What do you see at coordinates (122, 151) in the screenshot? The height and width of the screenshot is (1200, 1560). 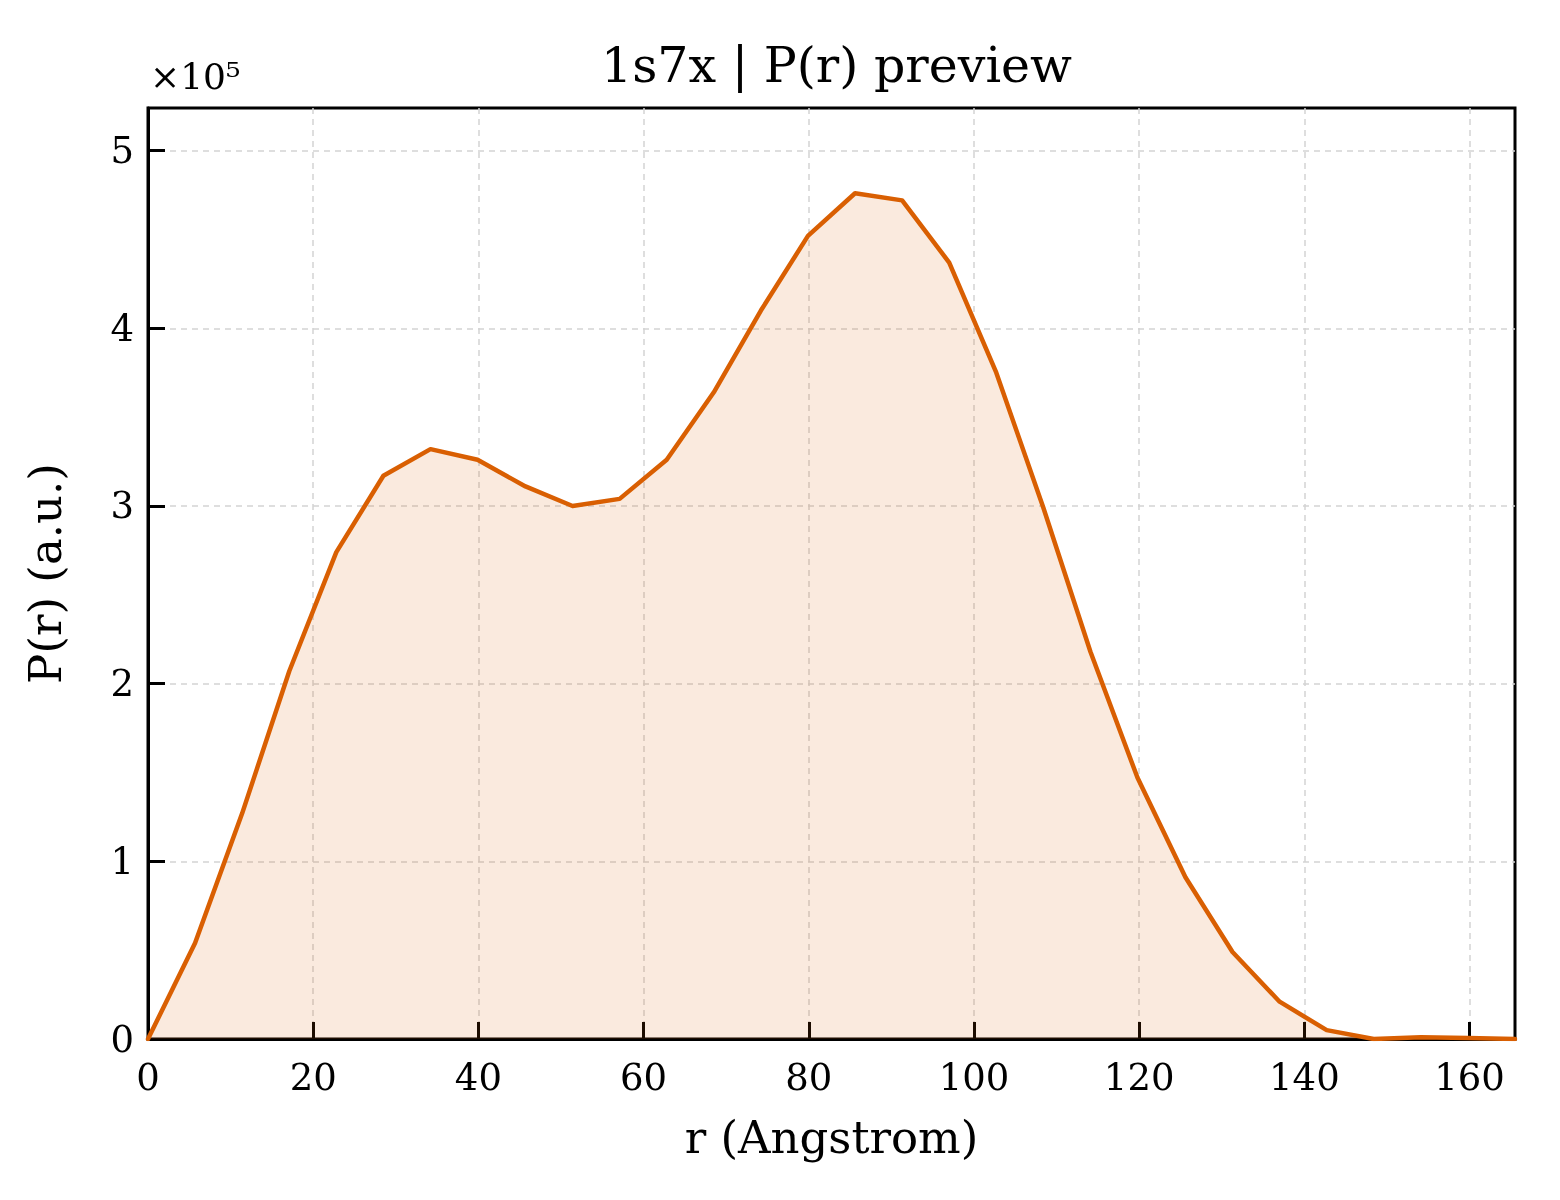 I see `y-tick-label: 5` at bounding box center [122, 151].